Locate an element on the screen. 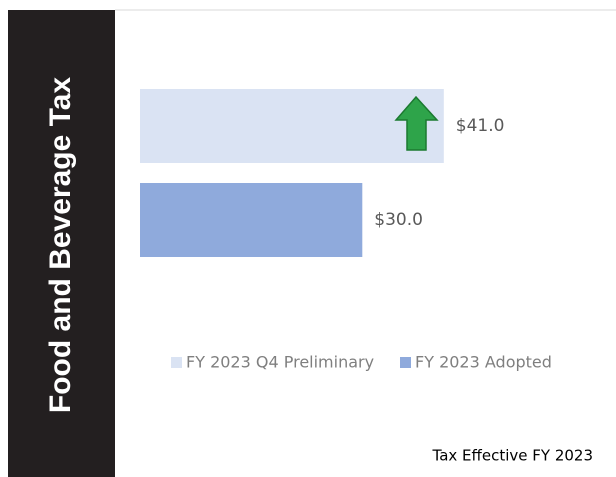 Image resolution: width=616 pixels, height=477 pixels. note: Tax Effective FY 2023 is located at coordinates (512, 456).